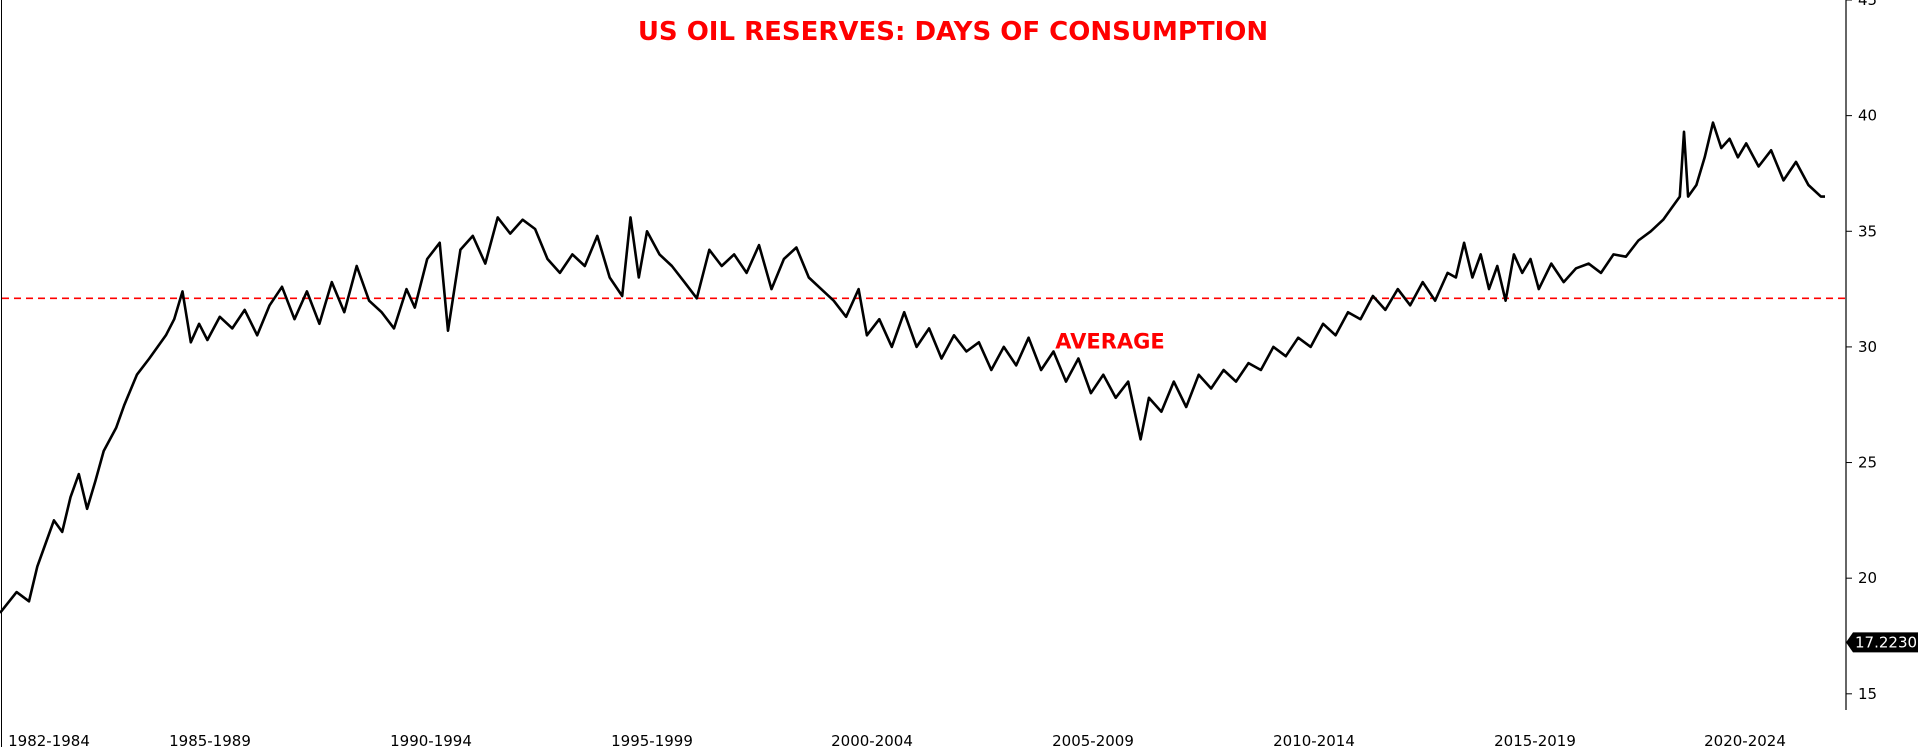  What do you see at coordinates (652, 739) in the screenshot?
I see `x-tick-label: 1995-1999` at bounding box center [652, 739].